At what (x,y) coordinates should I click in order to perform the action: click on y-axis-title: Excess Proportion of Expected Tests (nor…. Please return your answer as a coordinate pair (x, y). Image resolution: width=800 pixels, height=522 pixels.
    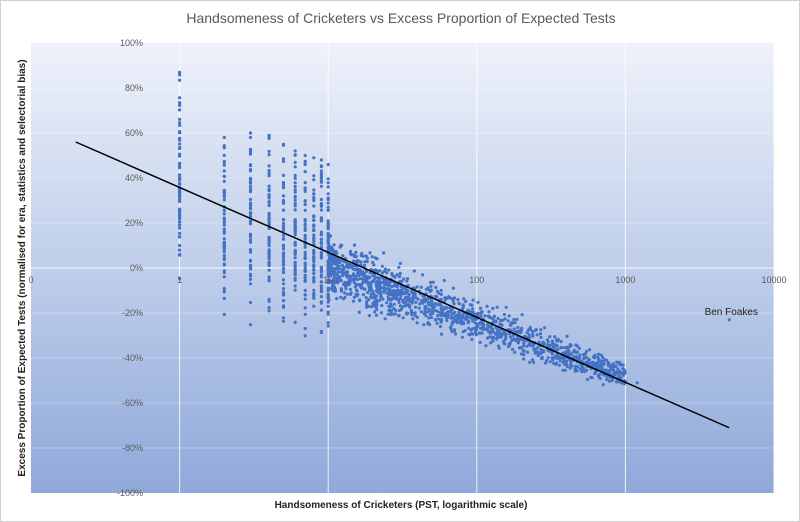
    Looking at the image, I should click on (22, 267).